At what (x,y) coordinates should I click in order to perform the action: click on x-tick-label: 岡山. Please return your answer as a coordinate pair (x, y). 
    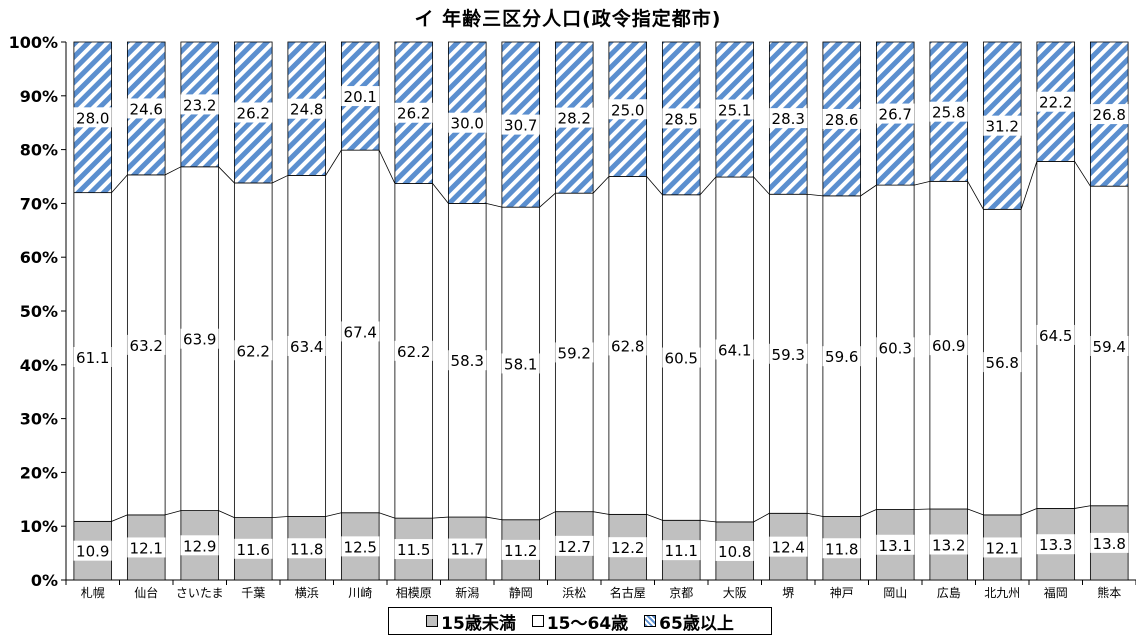
    Looking at the image, I should click on (895, 593).